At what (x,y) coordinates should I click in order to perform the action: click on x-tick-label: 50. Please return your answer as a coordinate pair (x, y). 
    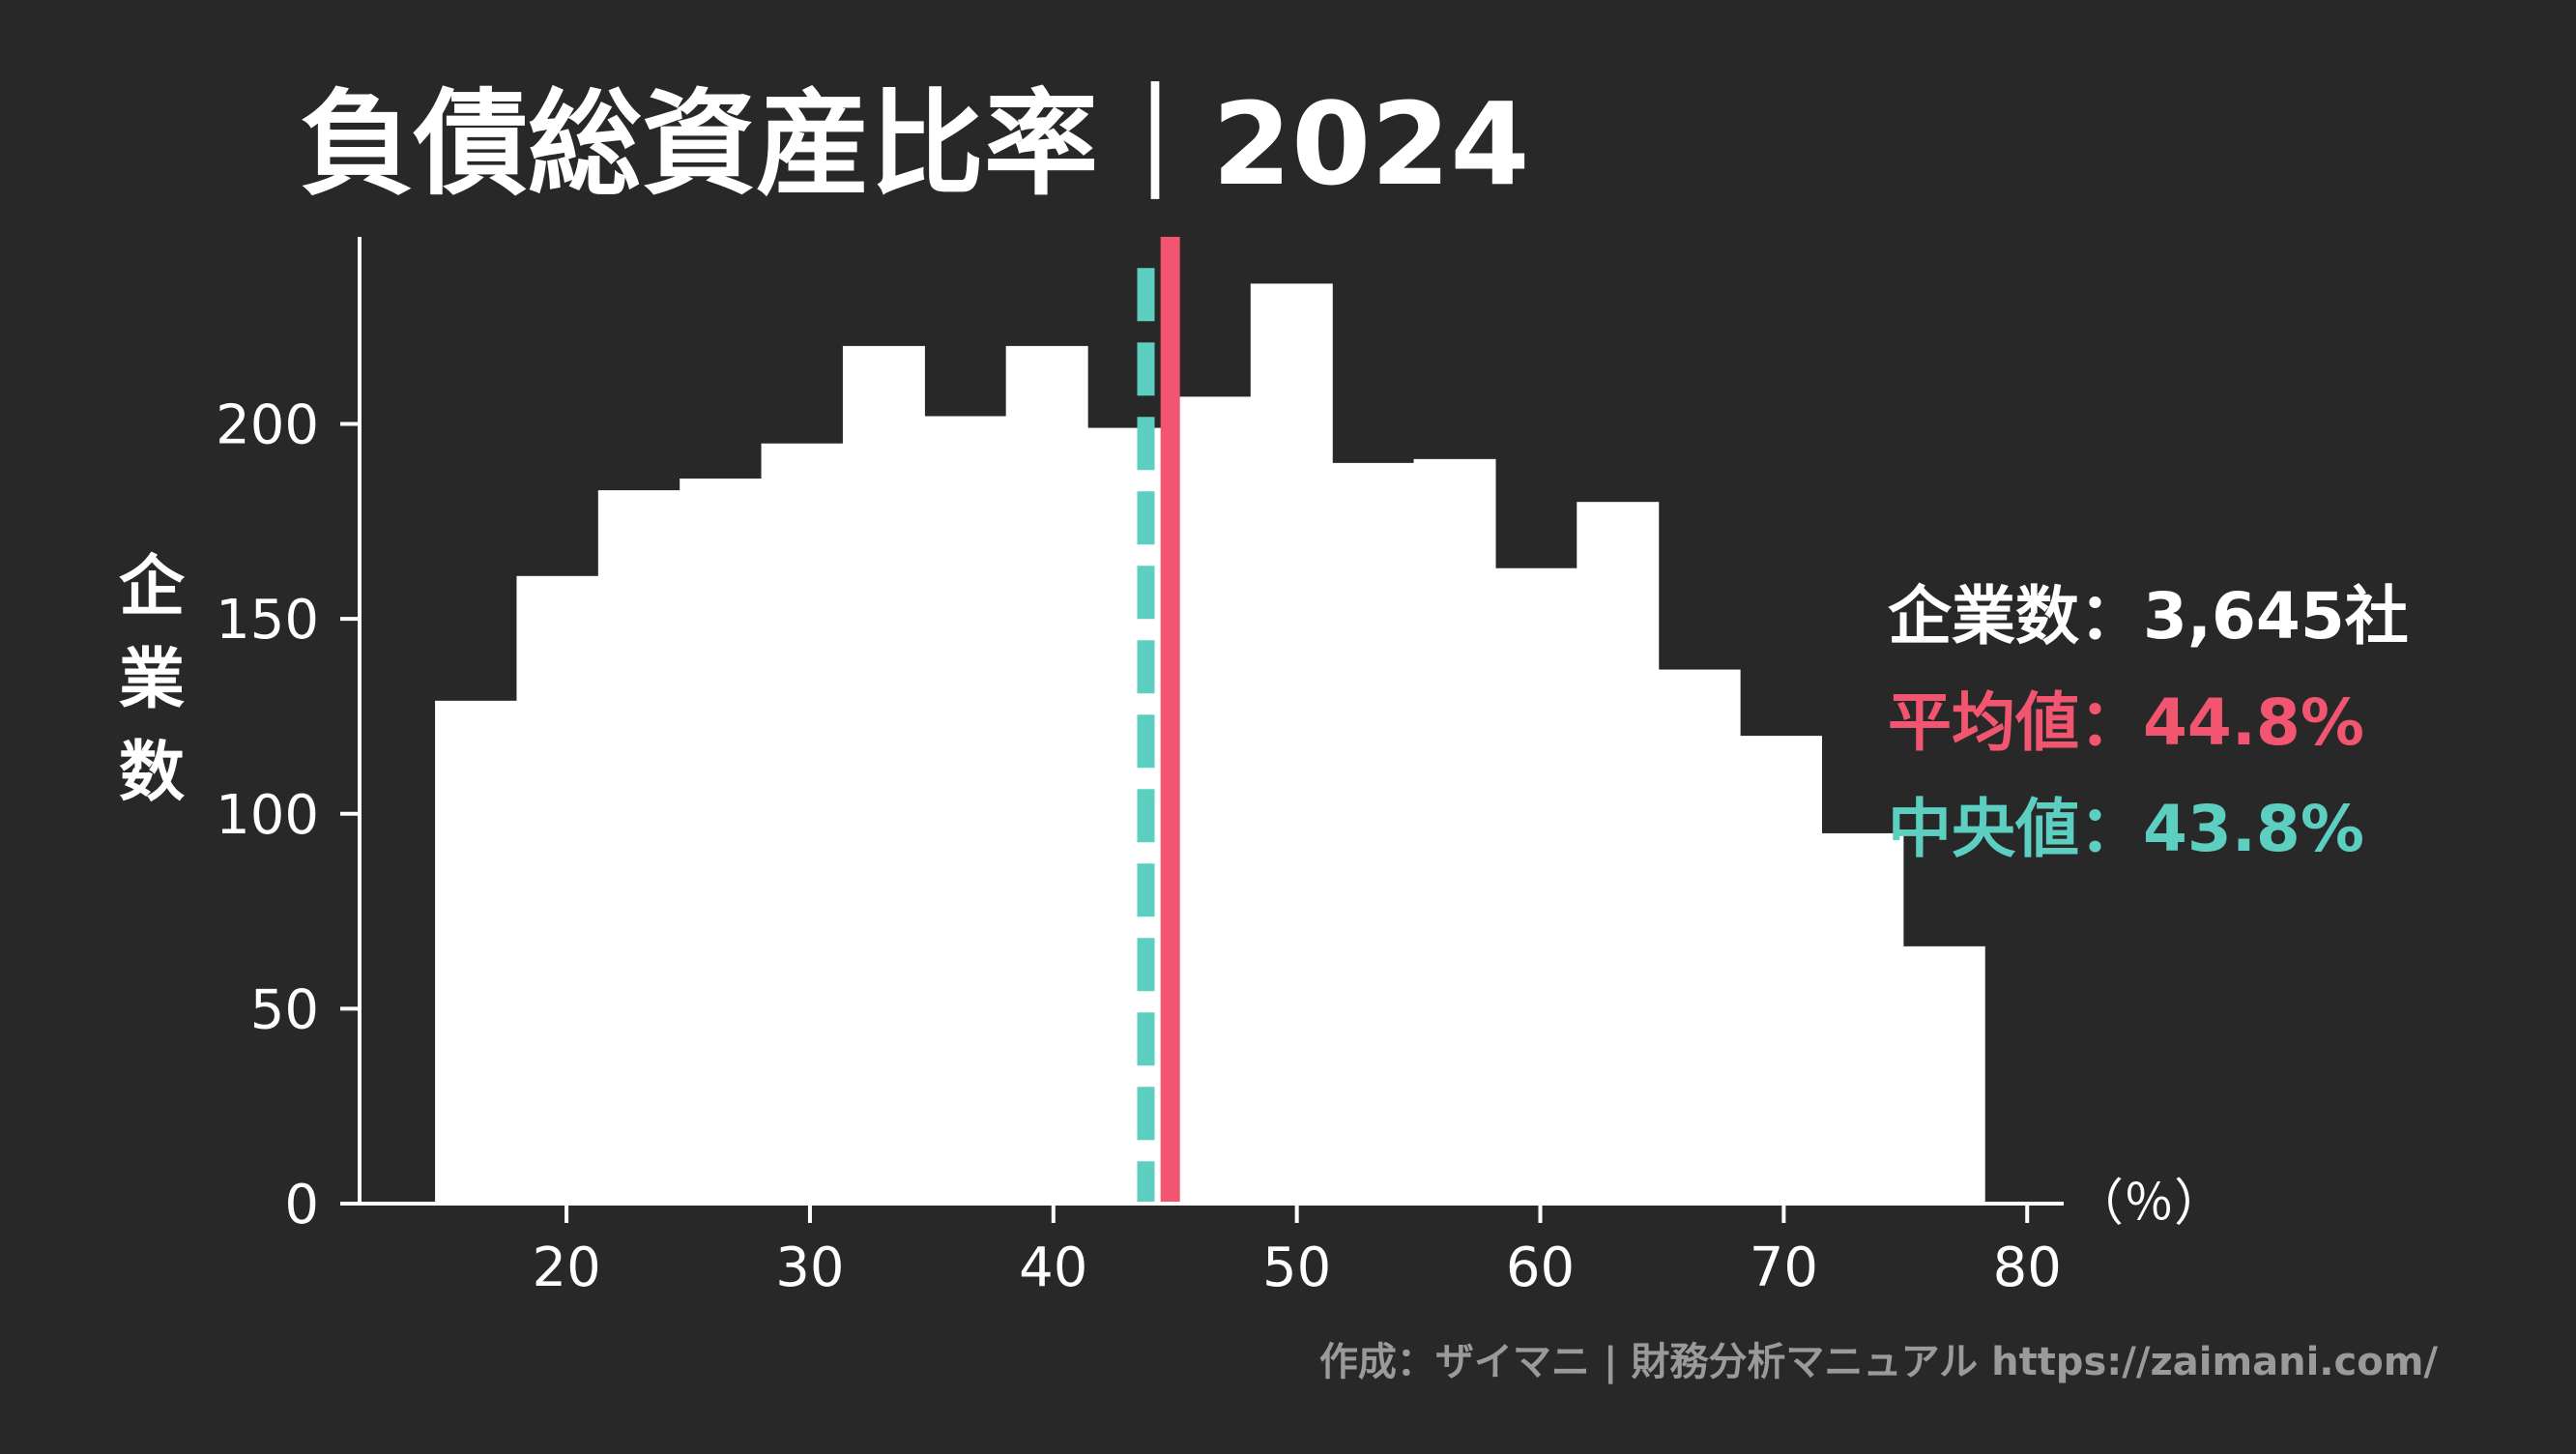
    Looking at the image, I should click on (1296, 1268).